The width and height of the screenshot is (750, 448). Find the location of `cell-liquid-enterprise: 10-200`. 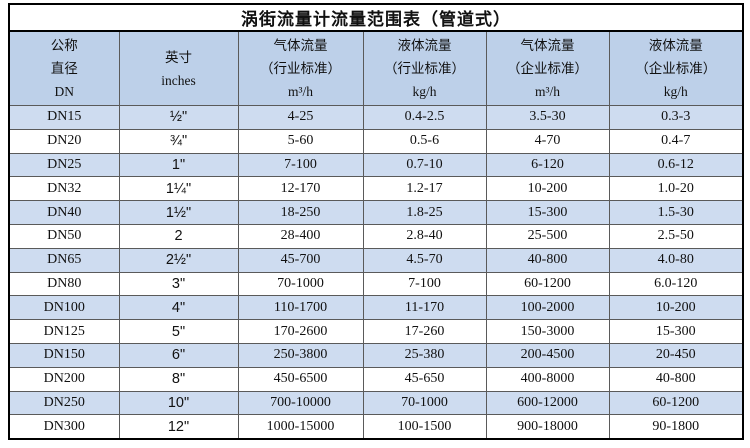

cell-liquid-enterprise: 10-200 is located at coordinates (676, 308).